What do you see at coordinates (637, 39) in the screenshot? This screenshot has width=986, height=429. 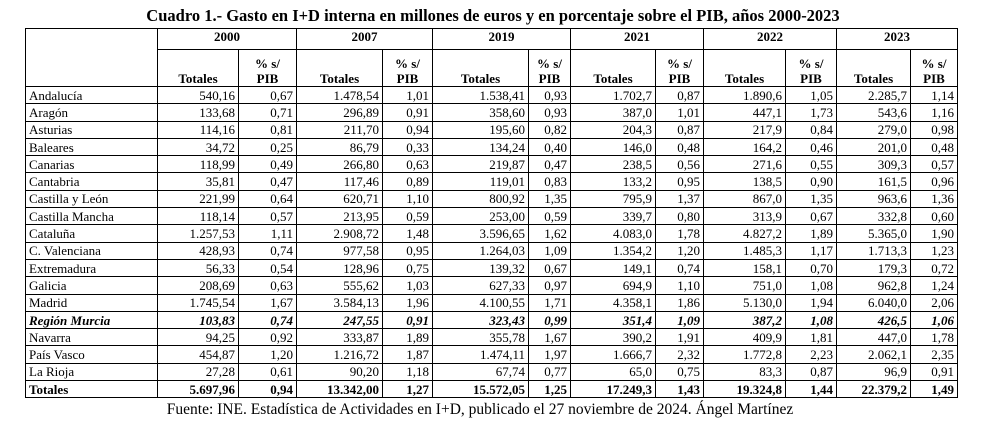 I see `year-header: 2021` at bounding box center [637, 39].